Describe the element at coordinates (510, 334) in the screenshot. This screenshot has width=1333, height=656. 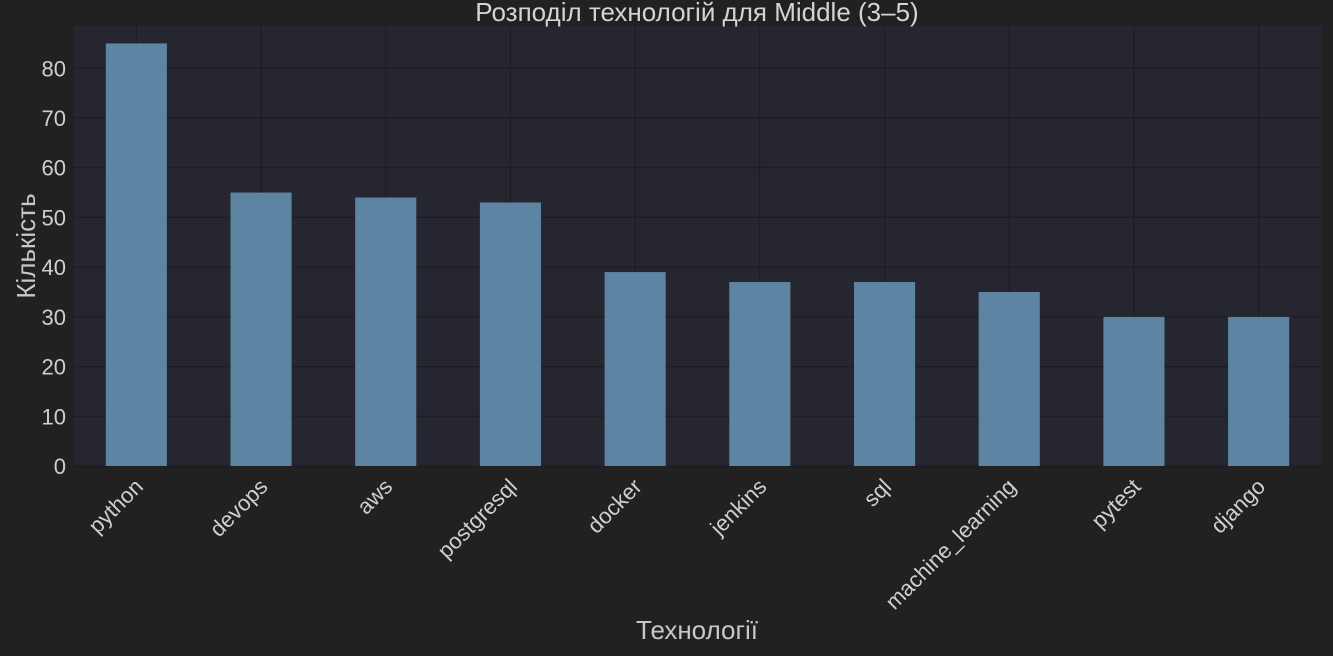
I see `bar-postgresql` at that location.